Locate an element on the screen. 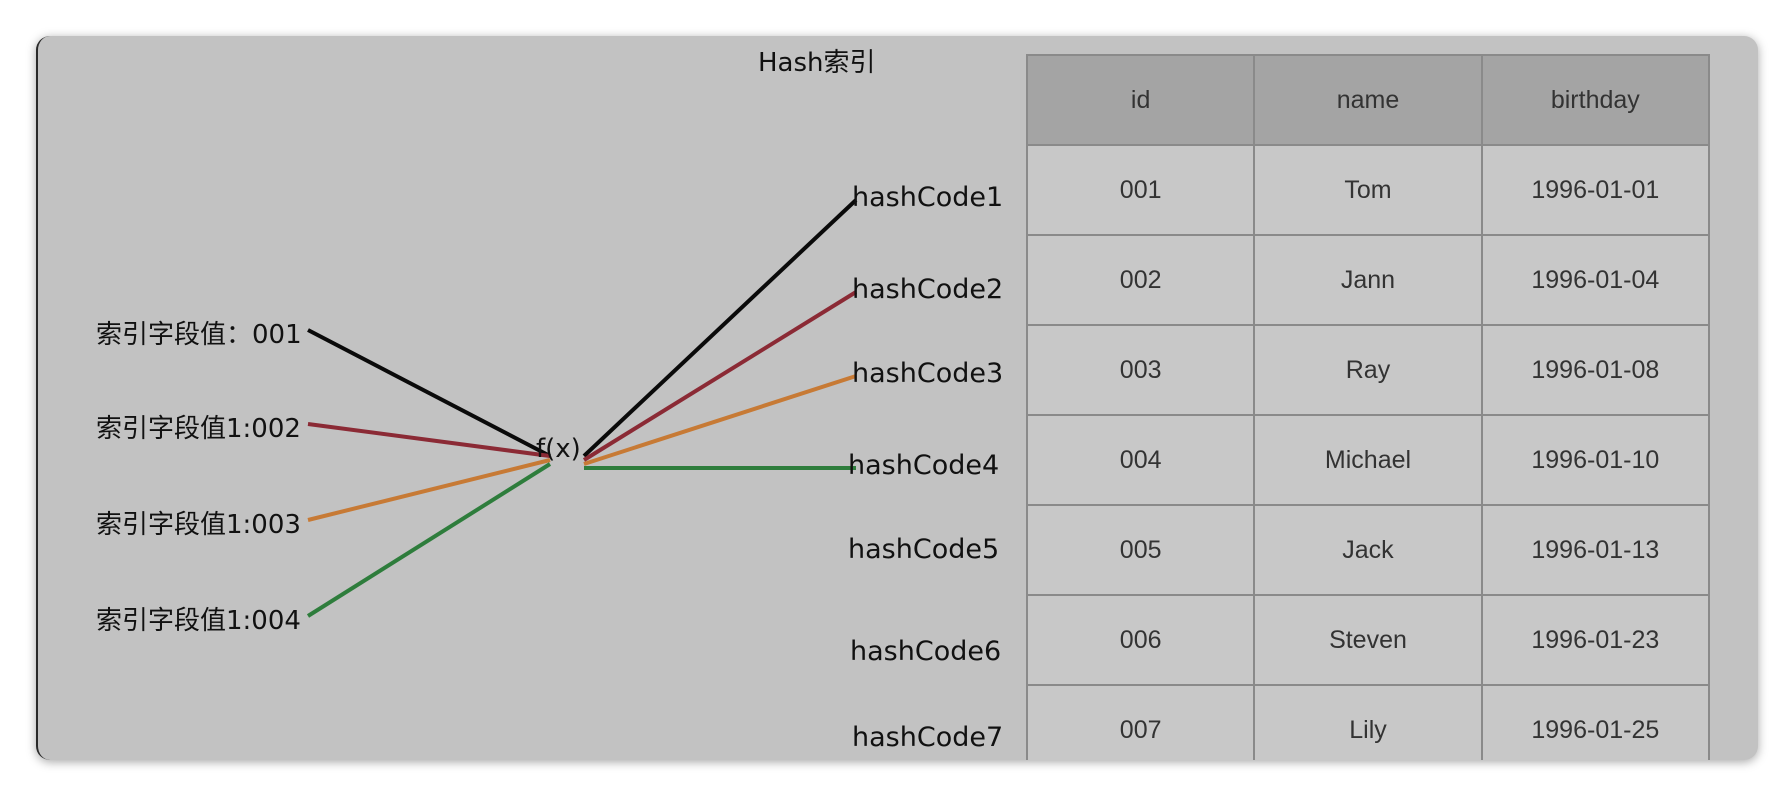 The width and height of the screenshot is (1792, 796). hash-code-label: hashCode7 is located at coordinates (928, 737).